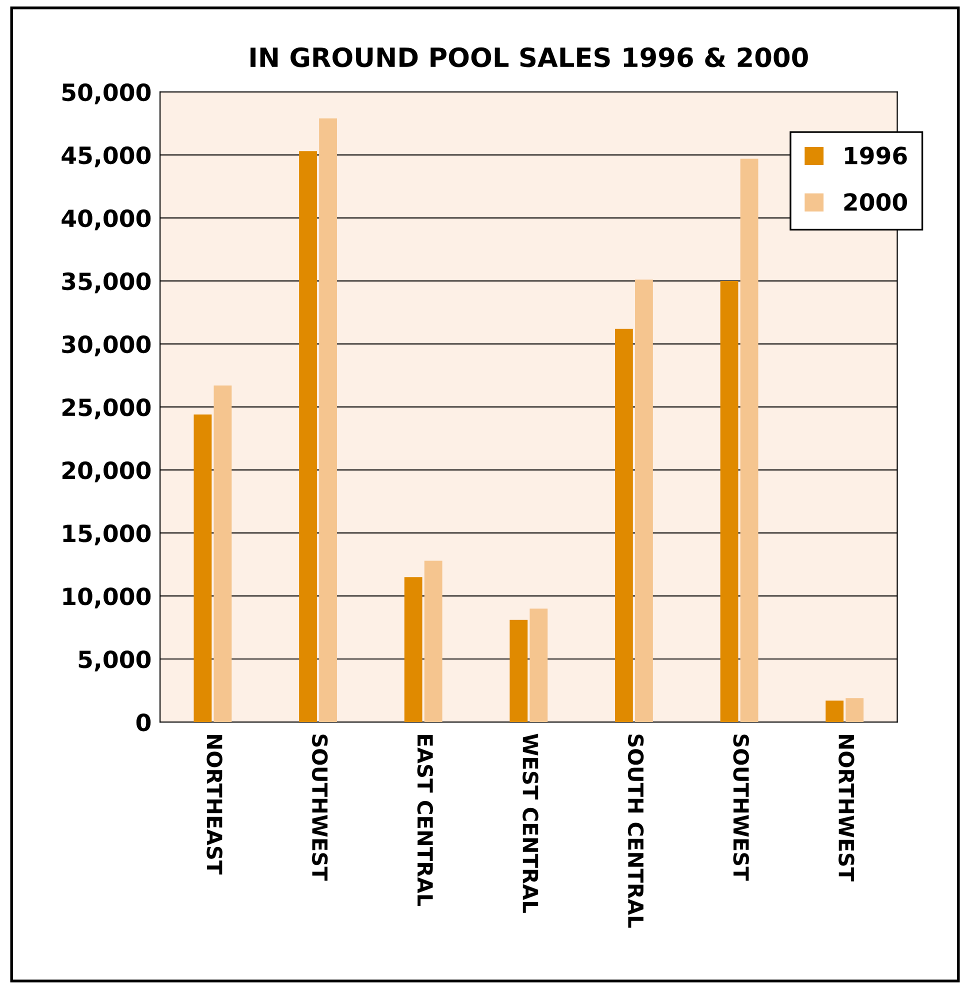 Image resolution: width=970 pixels, height=983 pixels. I want to click on x-tick-label: EAST CENTRAL, so click(425, 820).